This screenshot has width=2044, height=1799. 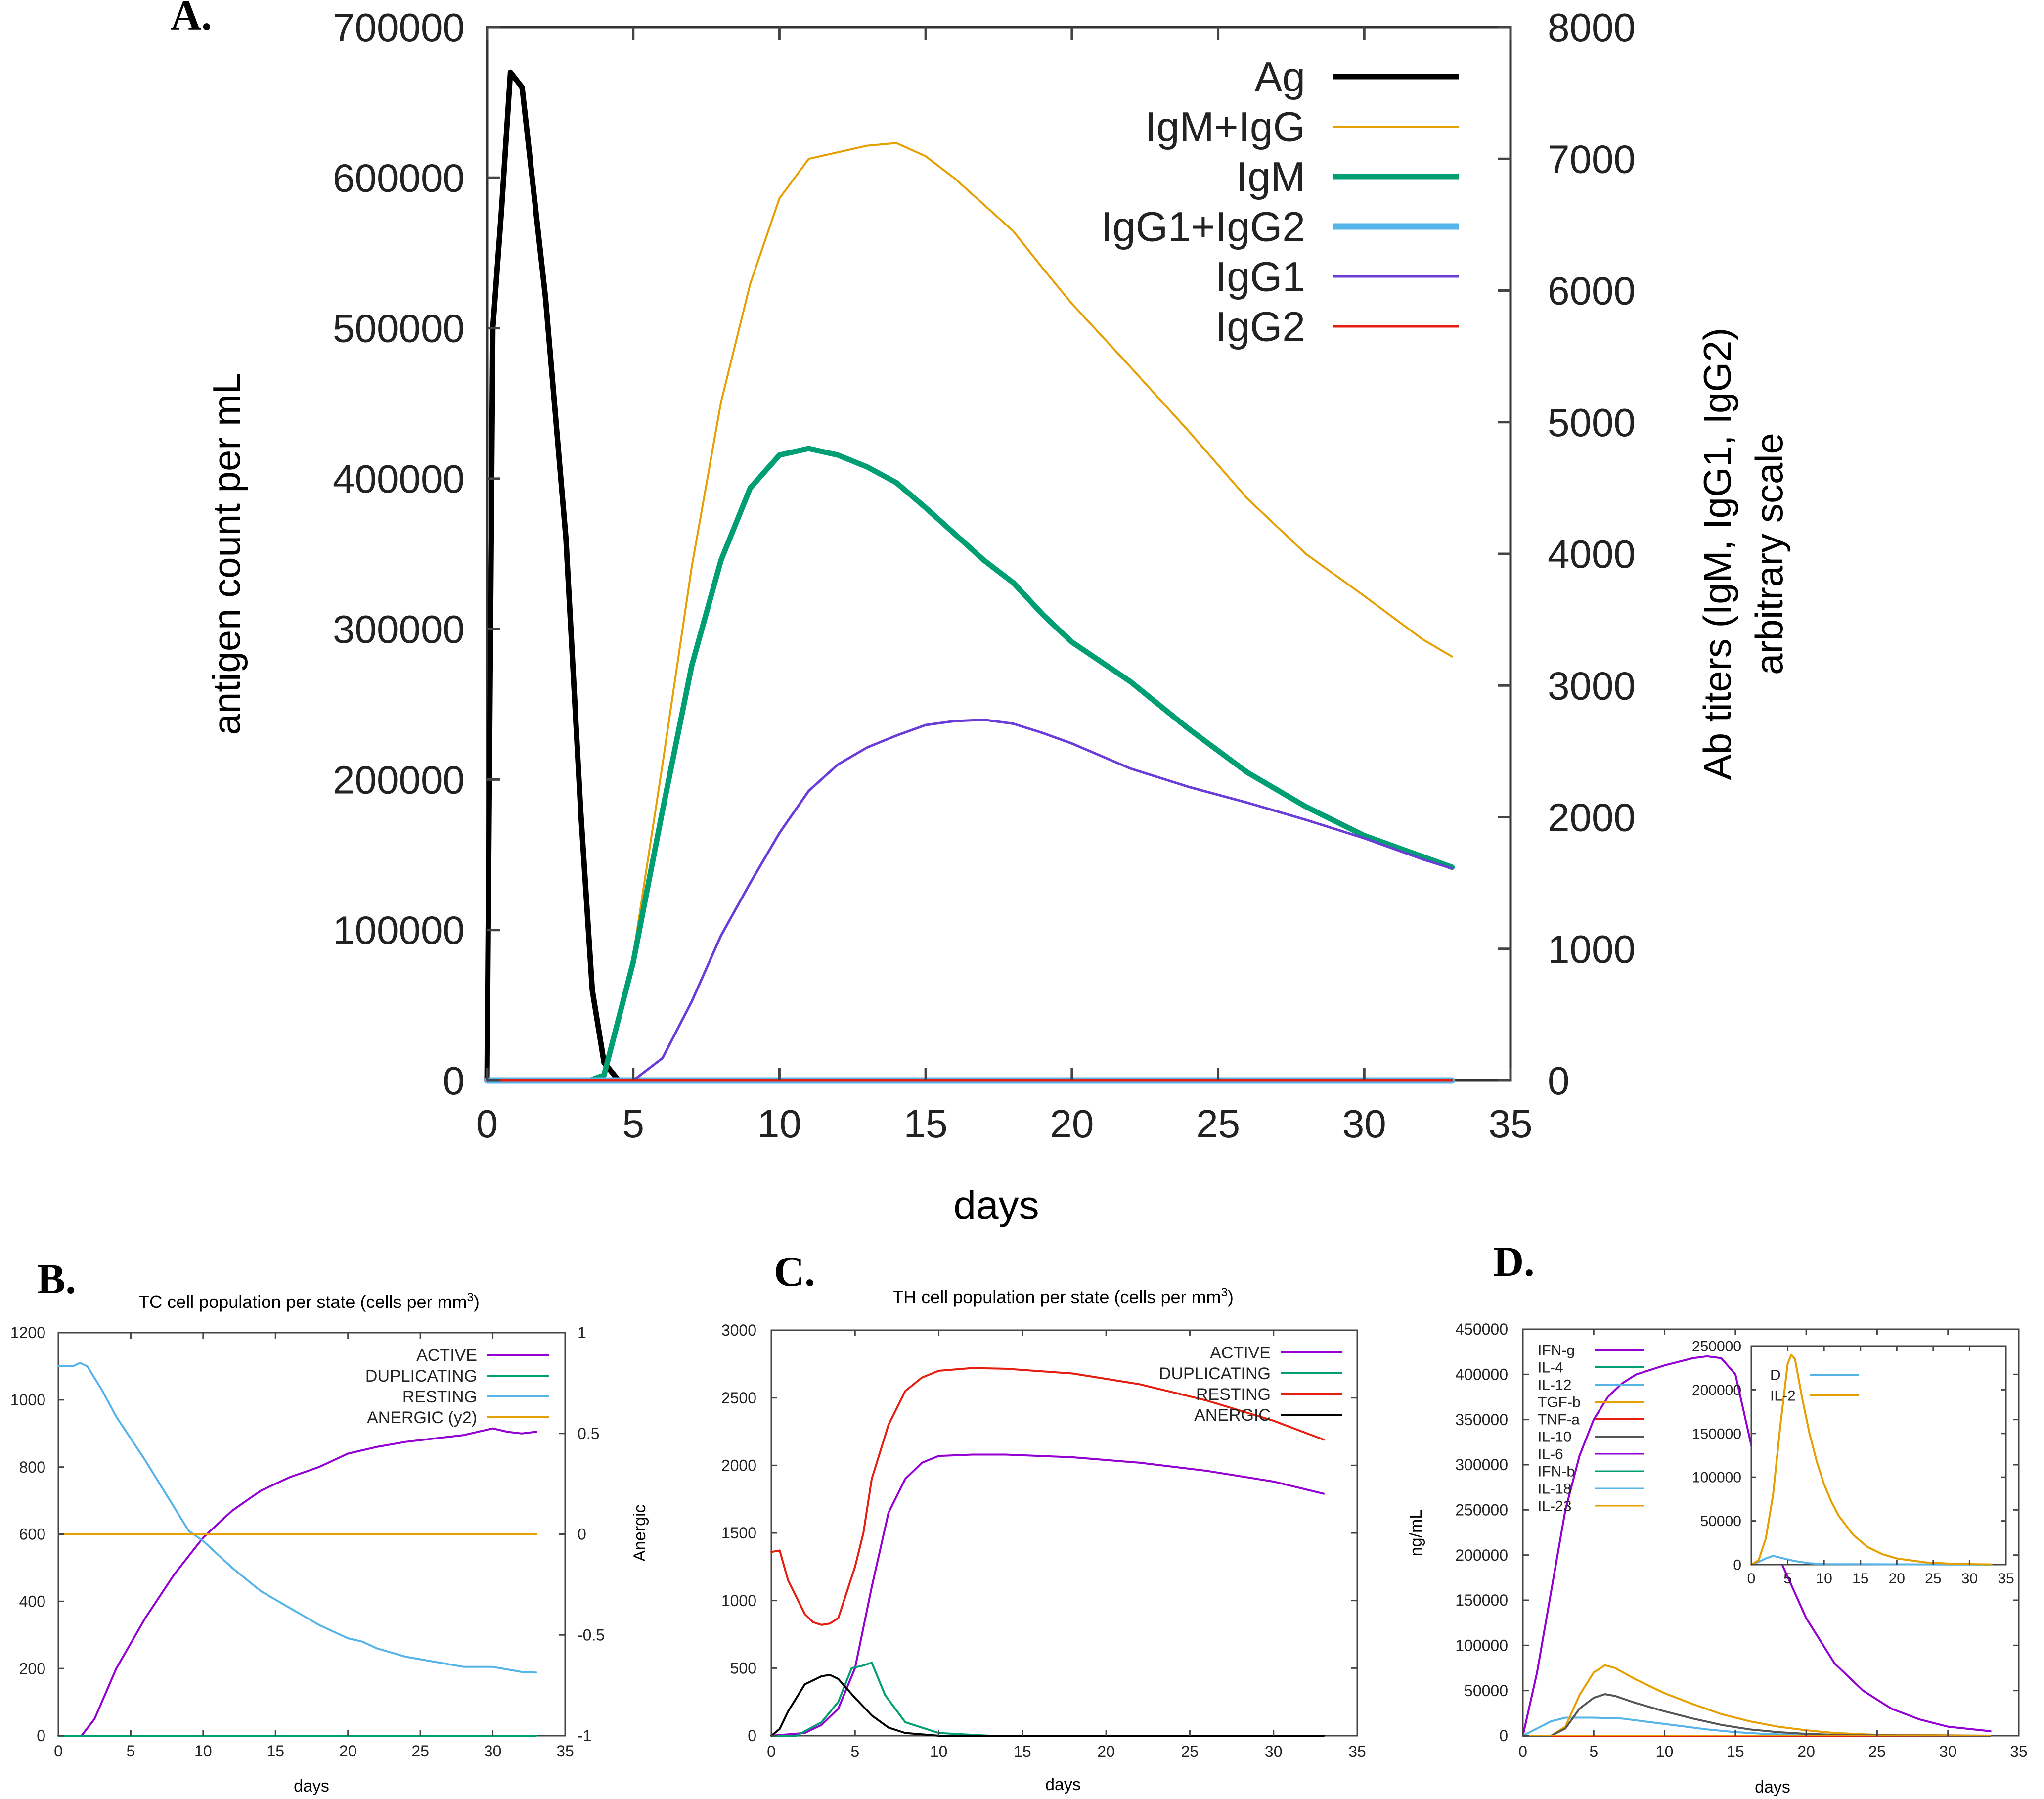 I want to click on legend-label-d-ifn-b: IFN-b, so click(x=1556, y=1472).